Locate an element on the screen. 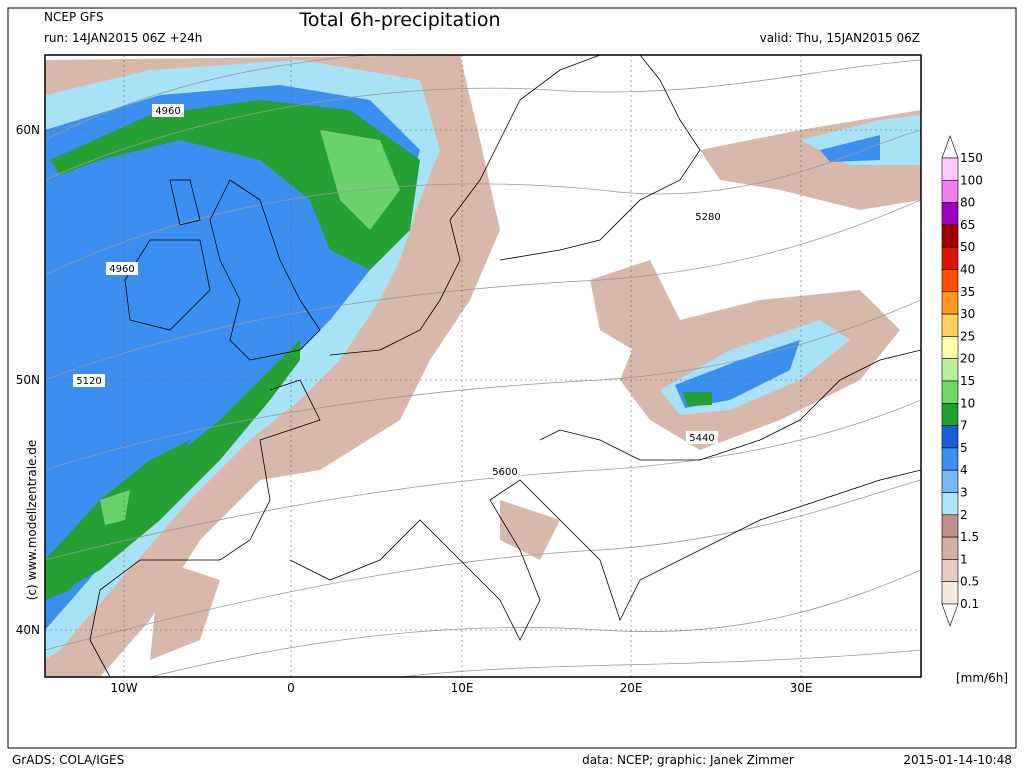  legend-label: 10 is located at coordinates (967, 403).